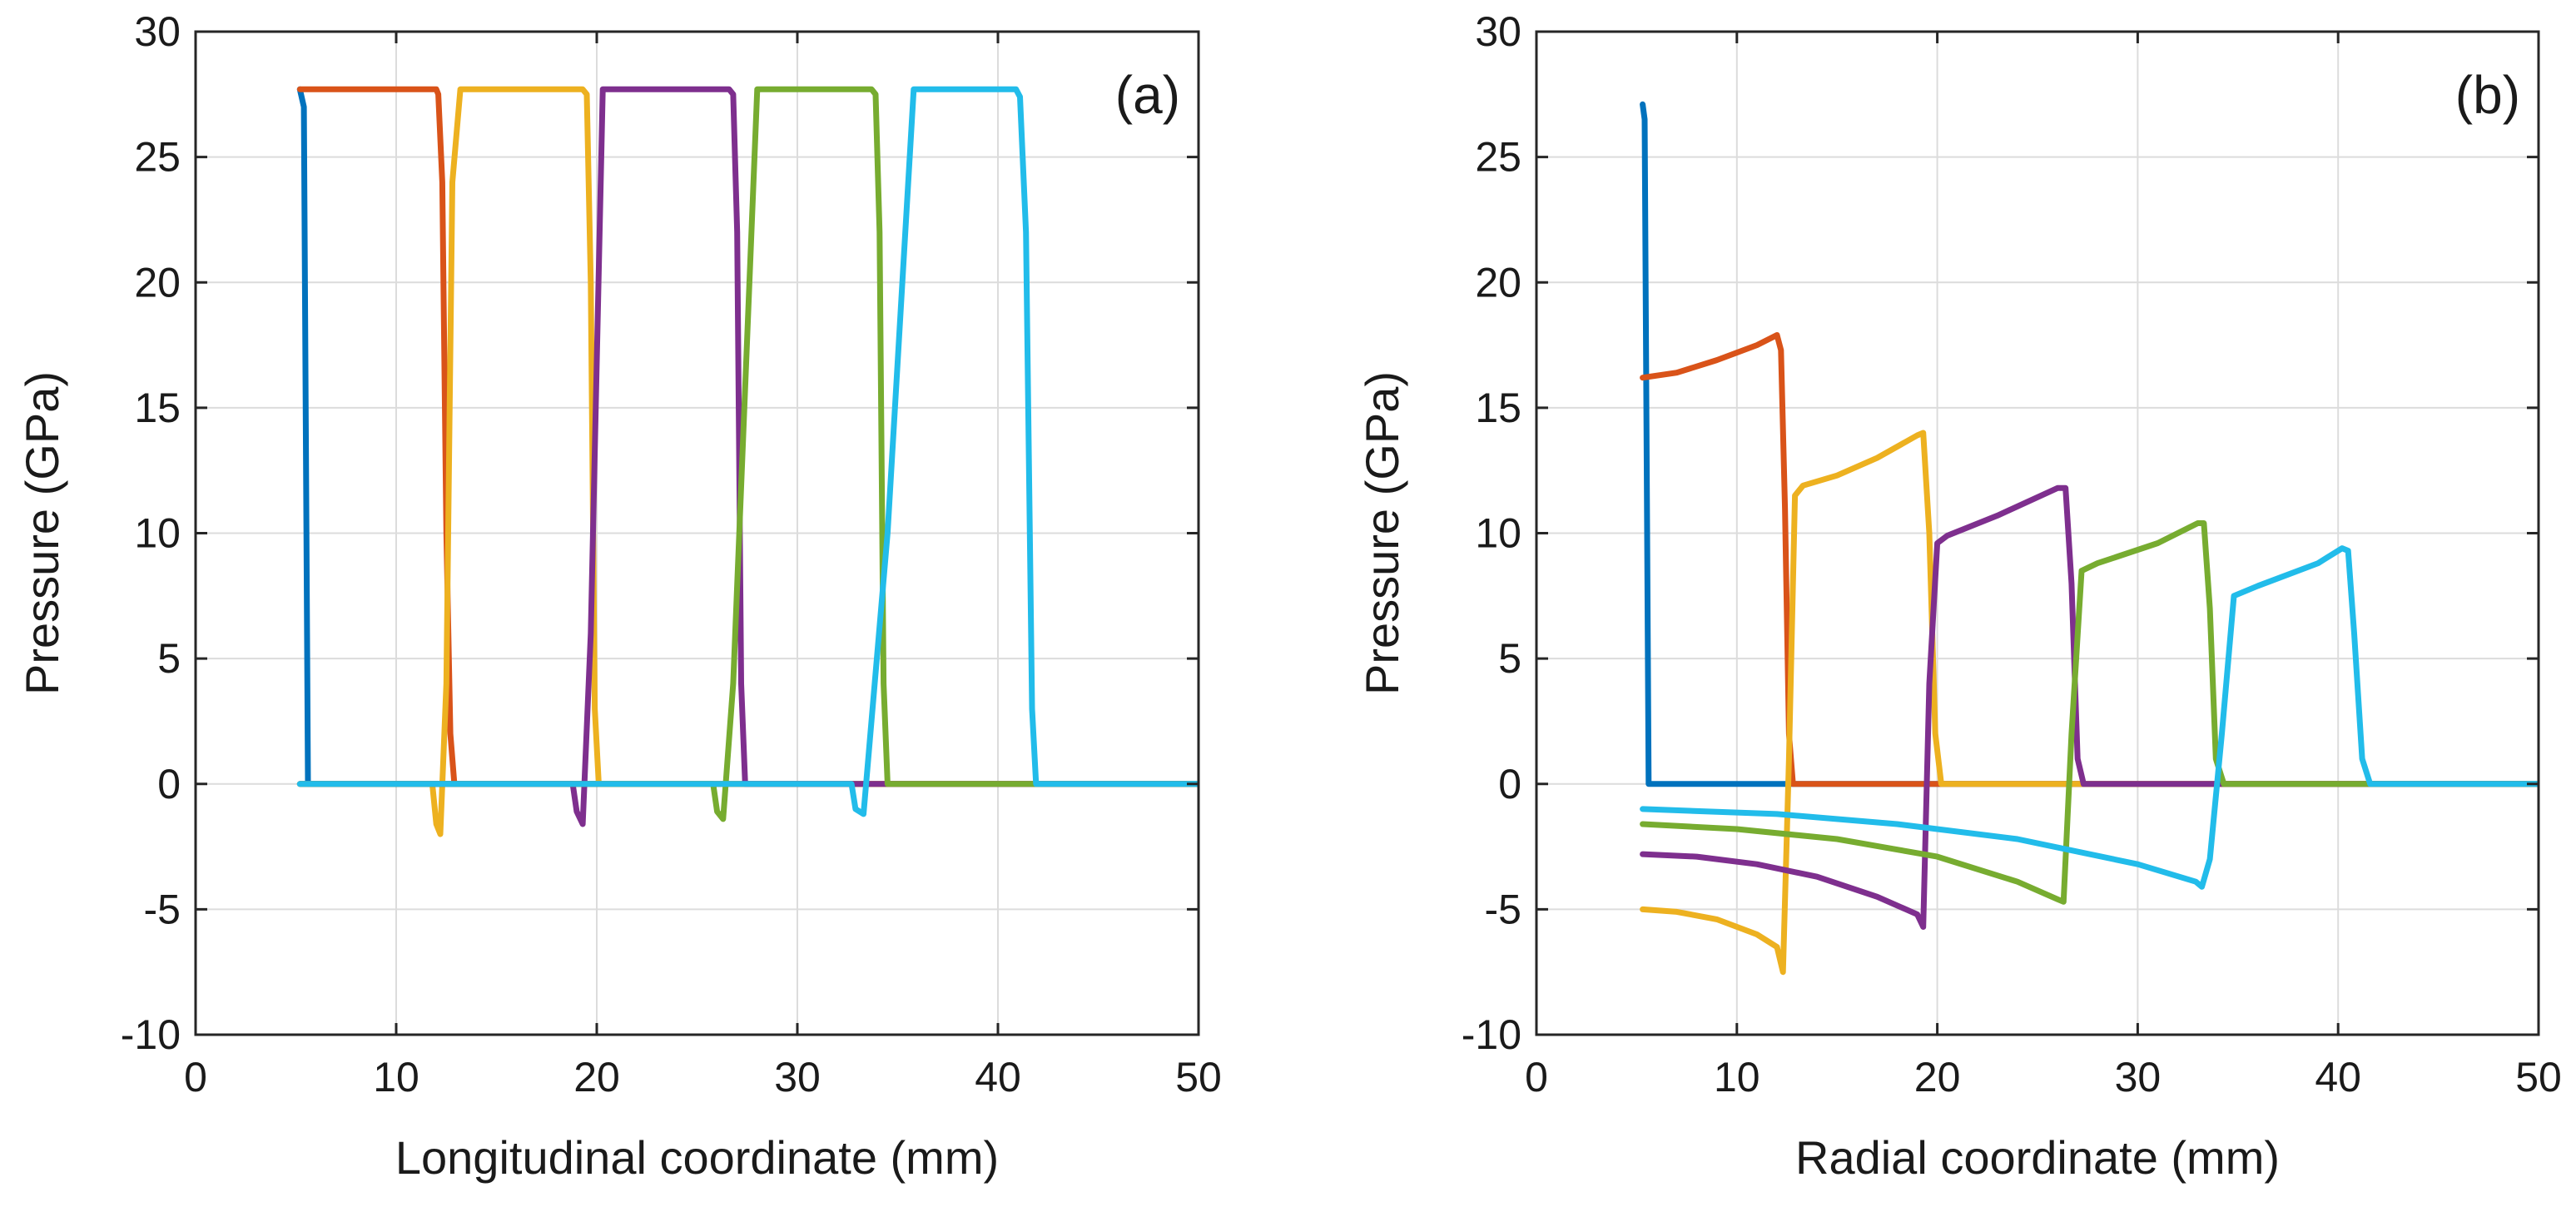 This screenshot has height=1217, width=2576. I want to click on x-axis-label: Radial coordinate (mm), so click(2037, 1157).